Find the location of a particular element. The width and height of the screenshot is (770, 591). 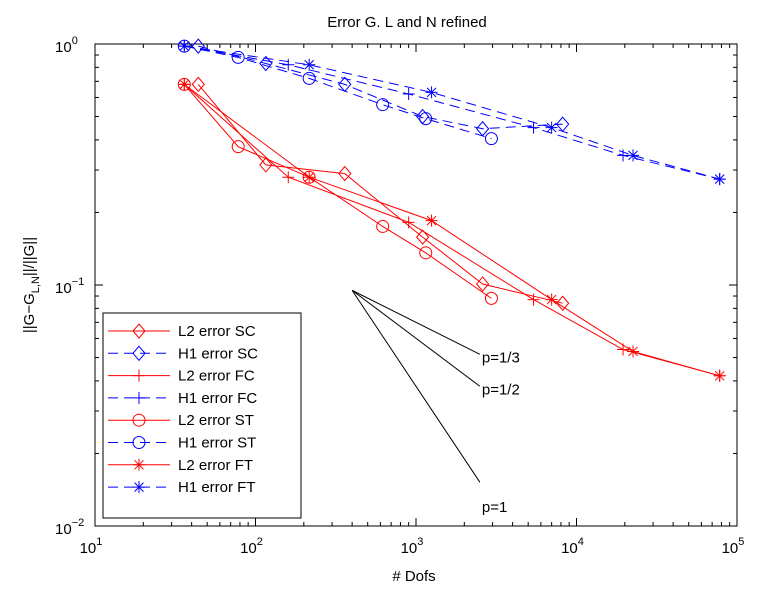

slope-label: p=1/2 is located at coordinates (501, 389).